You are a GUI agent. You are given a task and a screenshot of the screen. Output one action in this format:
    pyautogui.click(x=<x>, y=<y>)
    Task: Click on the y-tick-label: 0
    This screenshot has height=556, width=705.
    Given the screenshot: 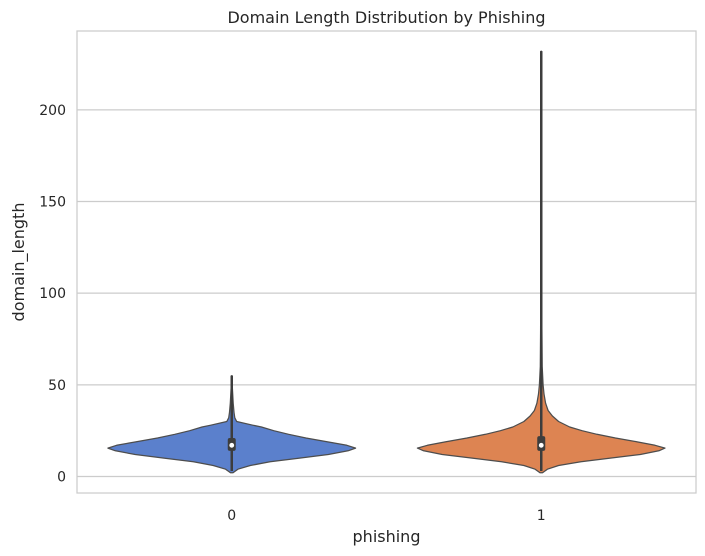 What is the action you would take?
    pyautogui.click(x=61, y=478)
    